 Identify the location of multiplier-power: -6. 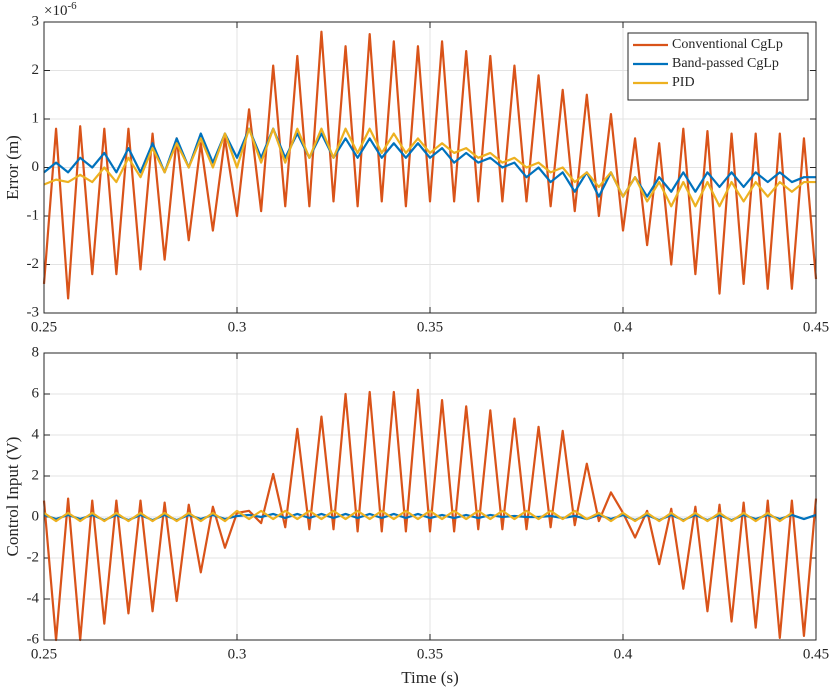
(72, 6).